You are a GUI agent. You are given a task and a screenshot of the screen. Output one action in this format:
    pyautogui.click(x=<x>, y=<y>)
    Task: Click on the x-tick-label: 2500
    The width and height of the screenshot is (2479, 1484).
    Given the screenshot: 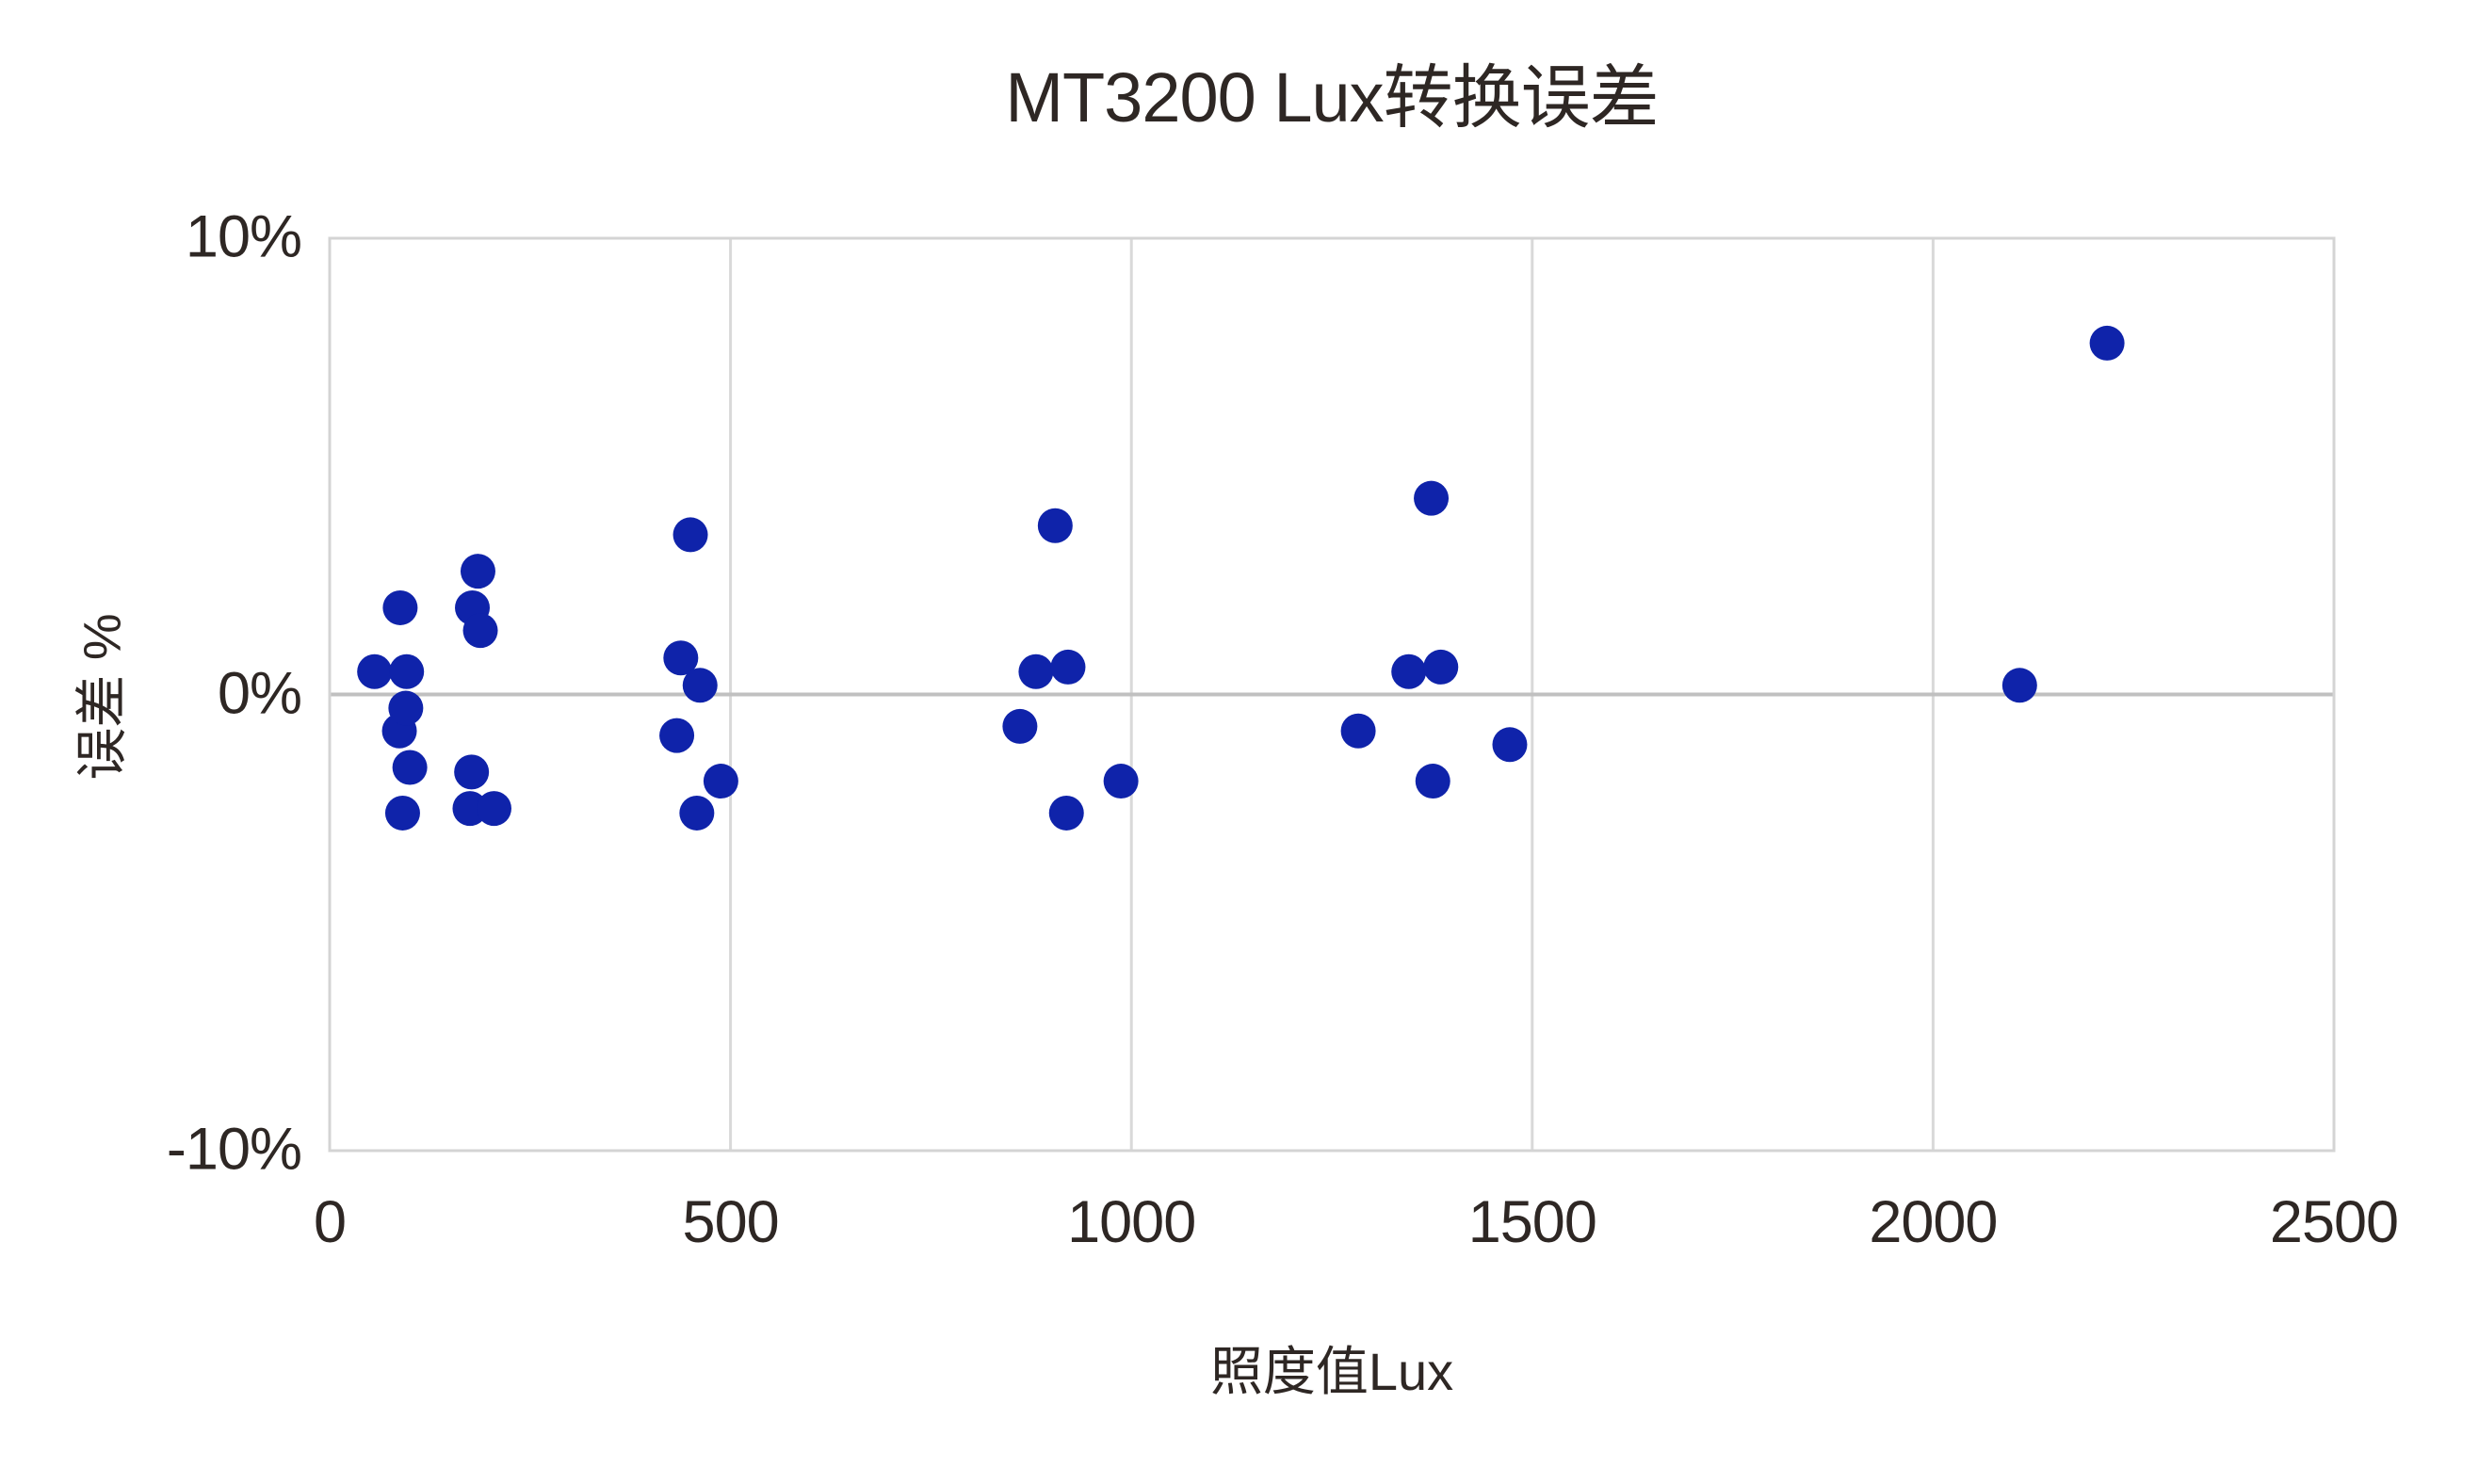 What is the action you would take?
    pyautogui.click(x=2334, y=1222)
    